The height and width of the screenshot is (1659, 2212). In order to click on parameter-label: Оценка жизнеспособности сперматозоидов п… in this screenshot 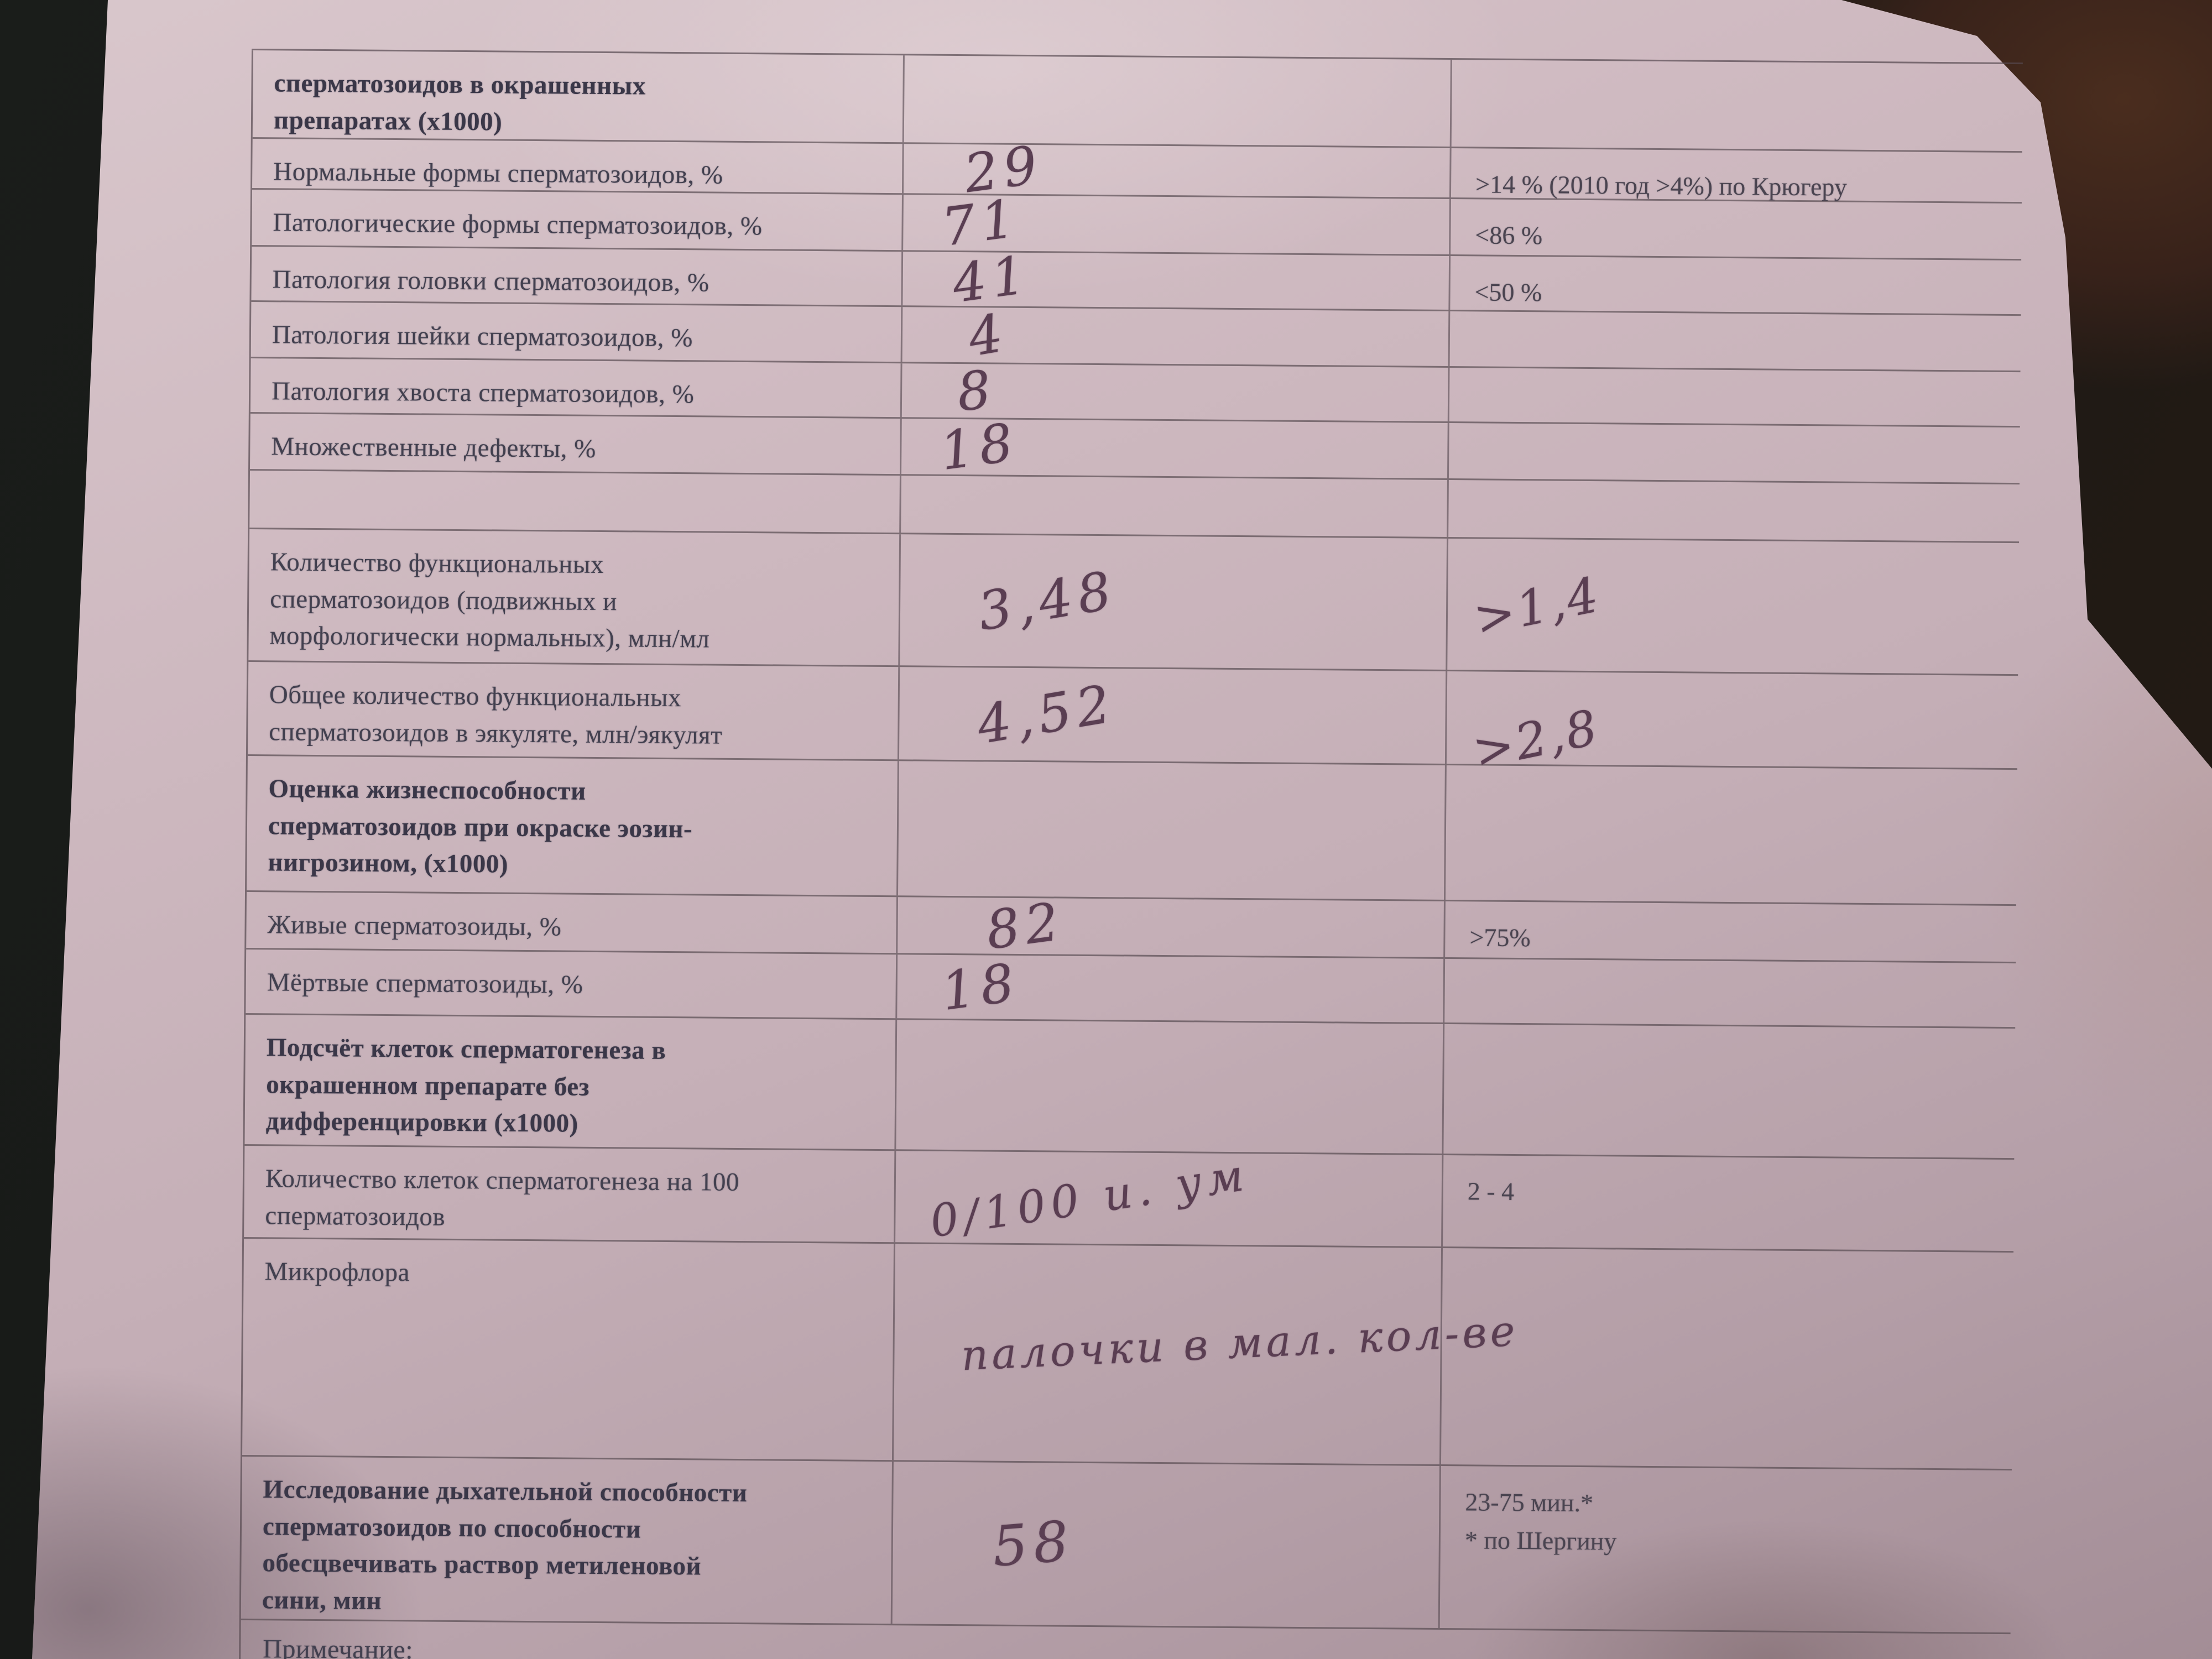, I will do `click(481, 827)`.